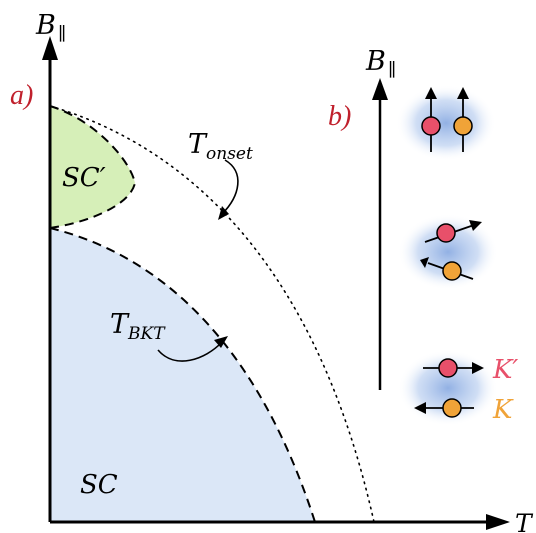 This screenshot has width=536, height=533. What do you see at coordinates (99, 485) in the screenshot?
I see `sc-label: SC` at bounding box center [99, 485].